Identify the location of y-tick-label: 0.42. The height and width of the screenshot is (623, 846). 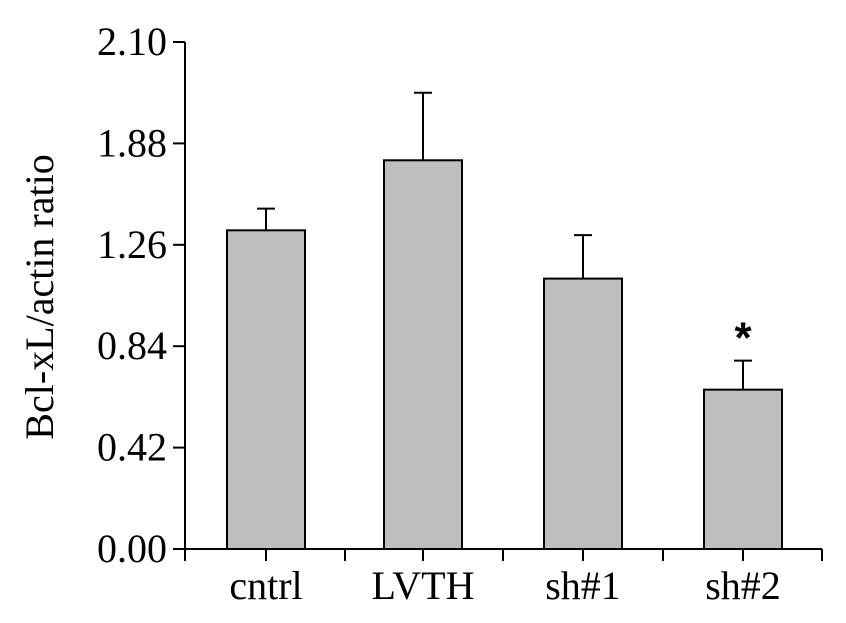
(132, 447).